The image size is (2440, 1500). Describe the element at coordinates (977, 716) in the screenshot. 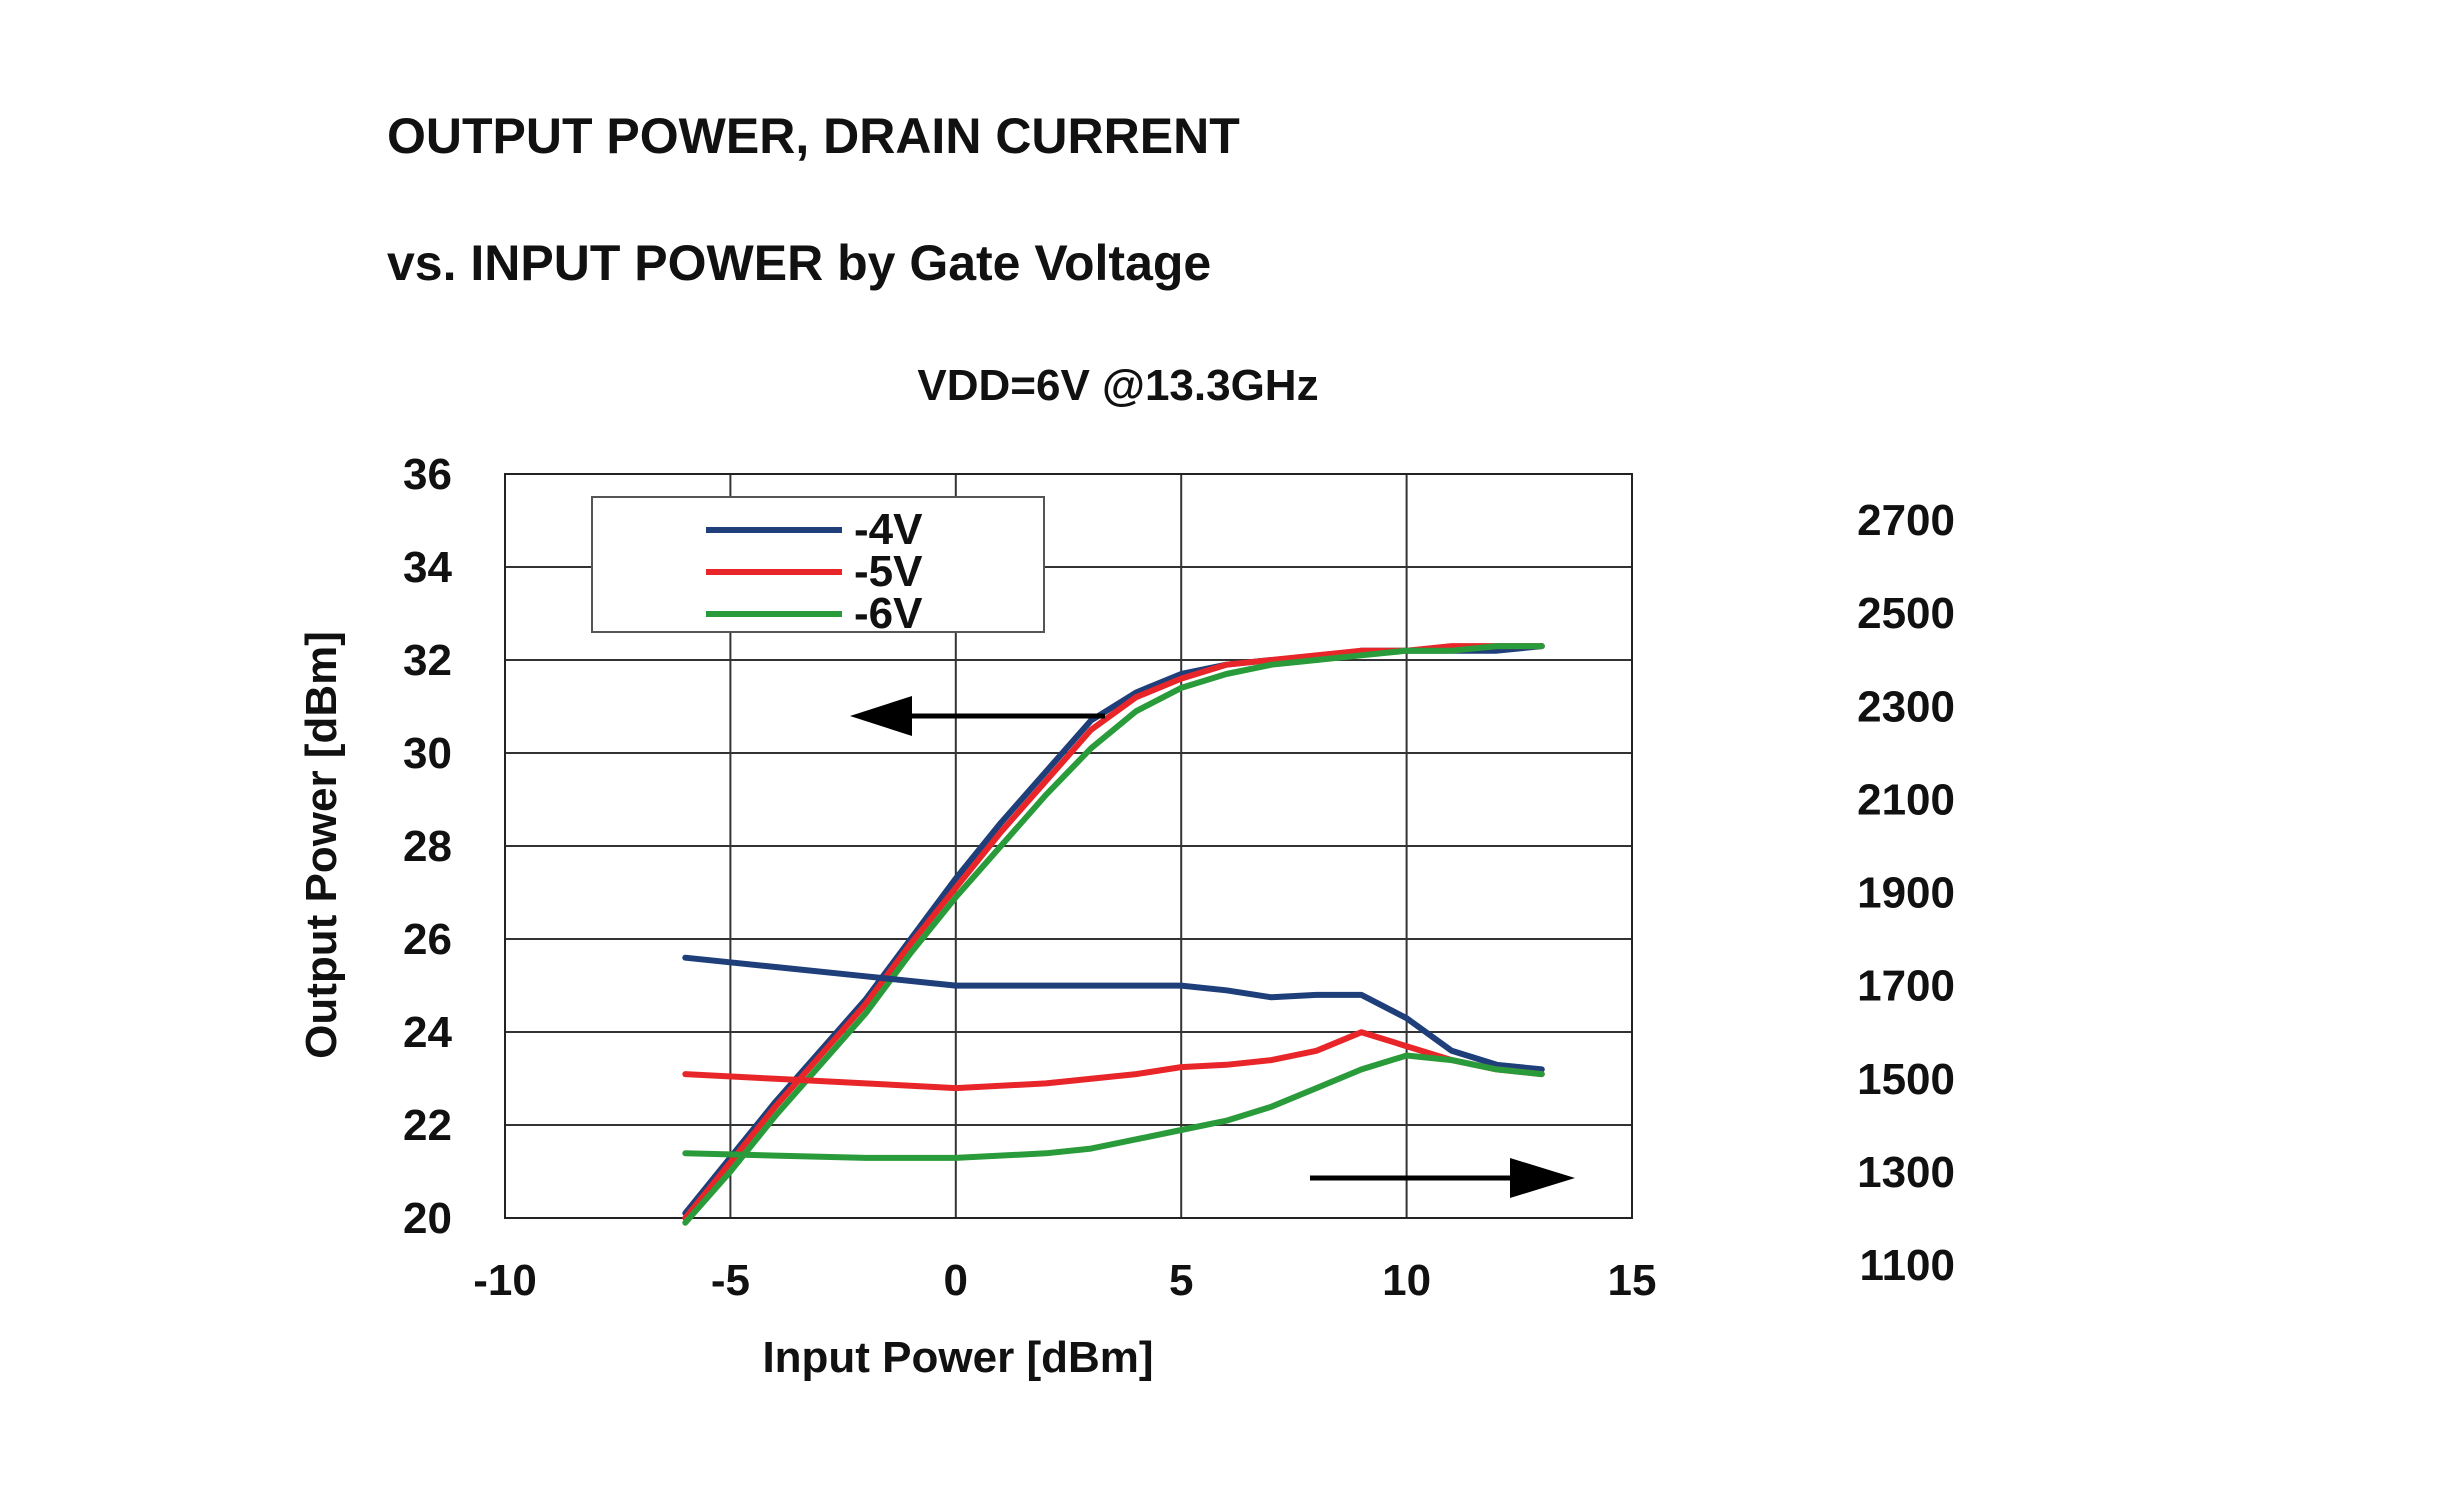

I see `arrow-left-axis-indicator` at that location.